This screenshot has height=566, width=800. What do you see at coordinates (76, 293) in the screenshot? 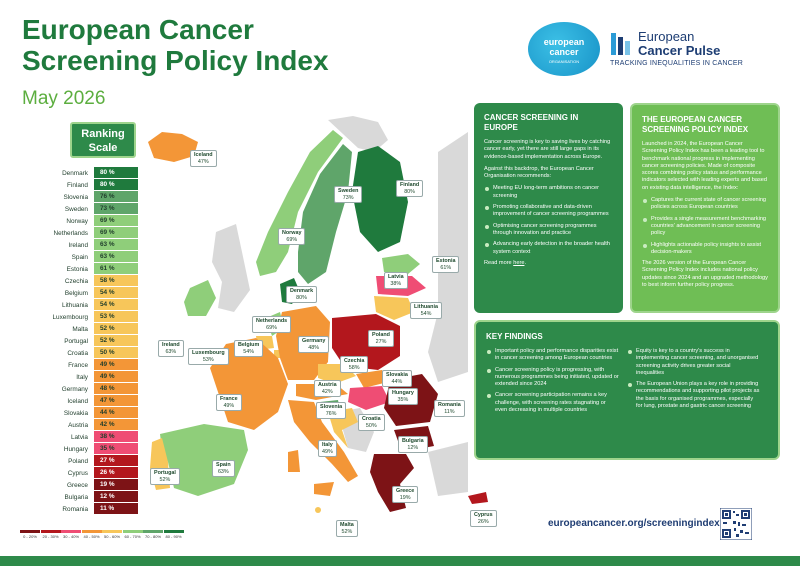
I see `rank-country-name: Belgium` at bounding box center [76, 293].